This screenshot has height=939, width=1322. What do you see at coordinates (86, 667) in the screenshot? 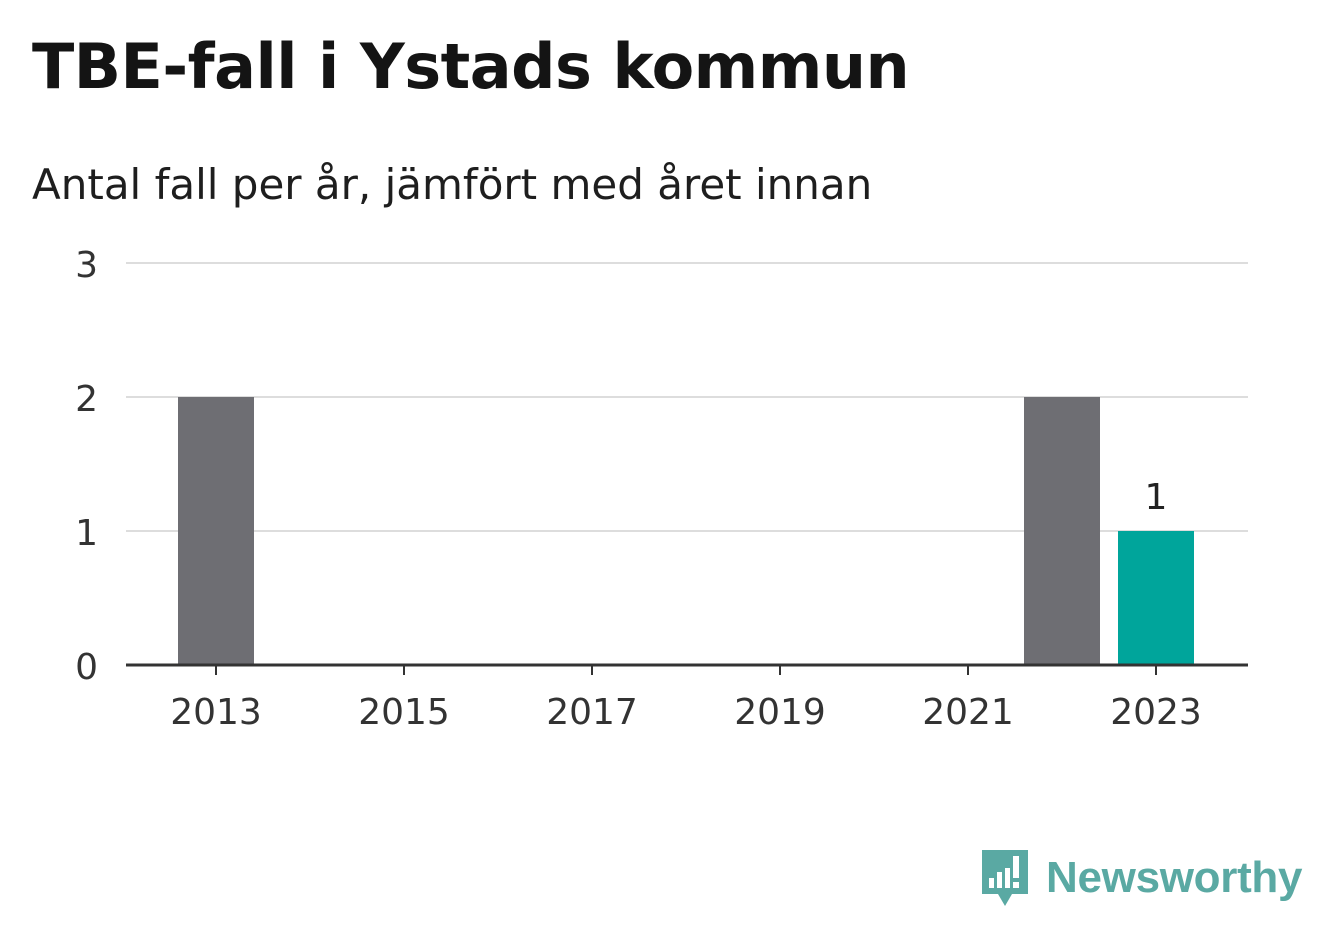
I see `y-tick-label: 0` at bounding box center [86, 667].